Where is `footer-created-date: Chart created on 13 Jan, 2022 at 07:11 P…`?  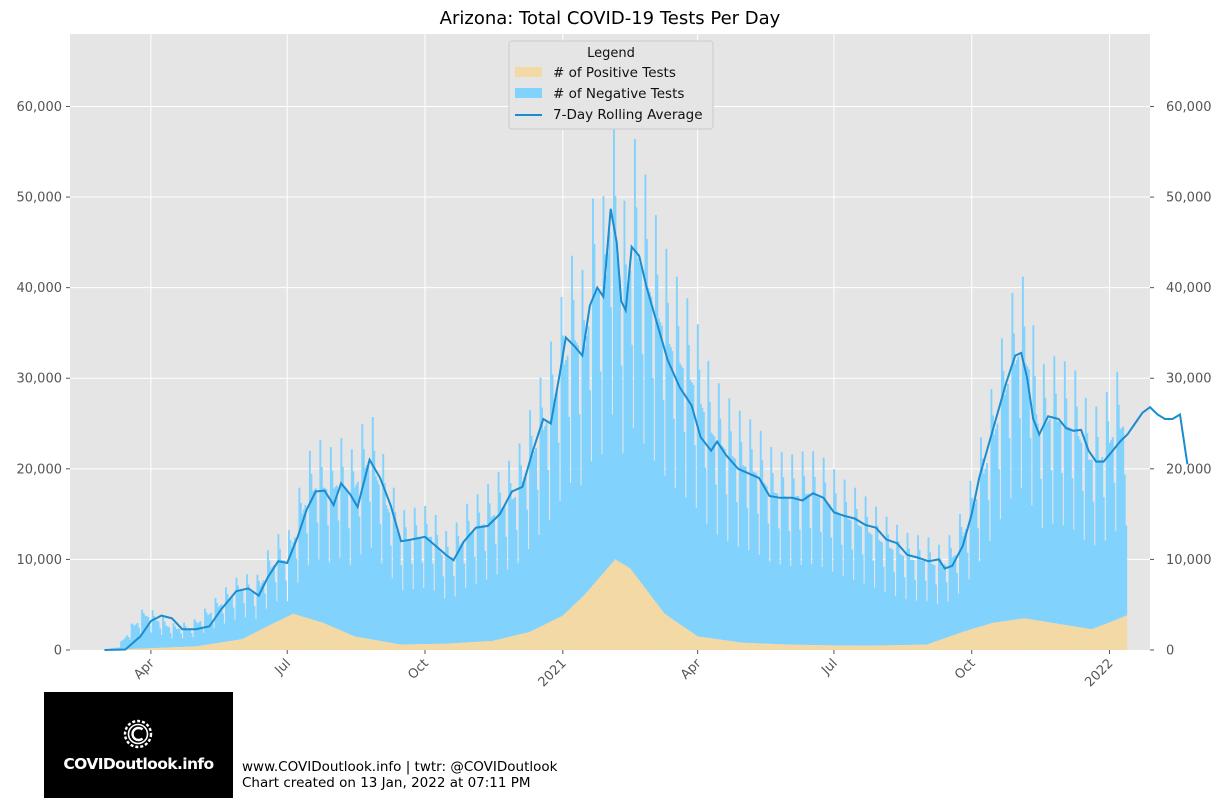 footer-created-date: Chart created on 13 Jan, 2022 at 07:11 P… is located at coordinates (386, 783).